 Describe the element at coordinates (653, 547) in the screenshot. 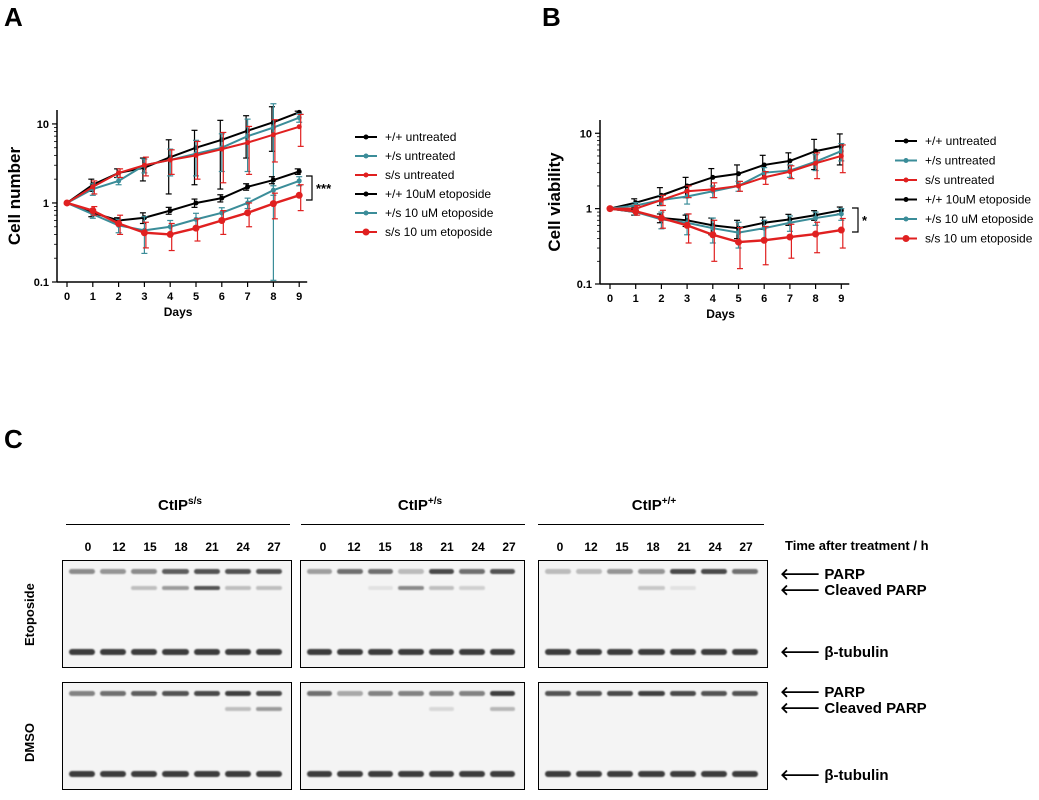

I see `lane-number: 18` at that location.